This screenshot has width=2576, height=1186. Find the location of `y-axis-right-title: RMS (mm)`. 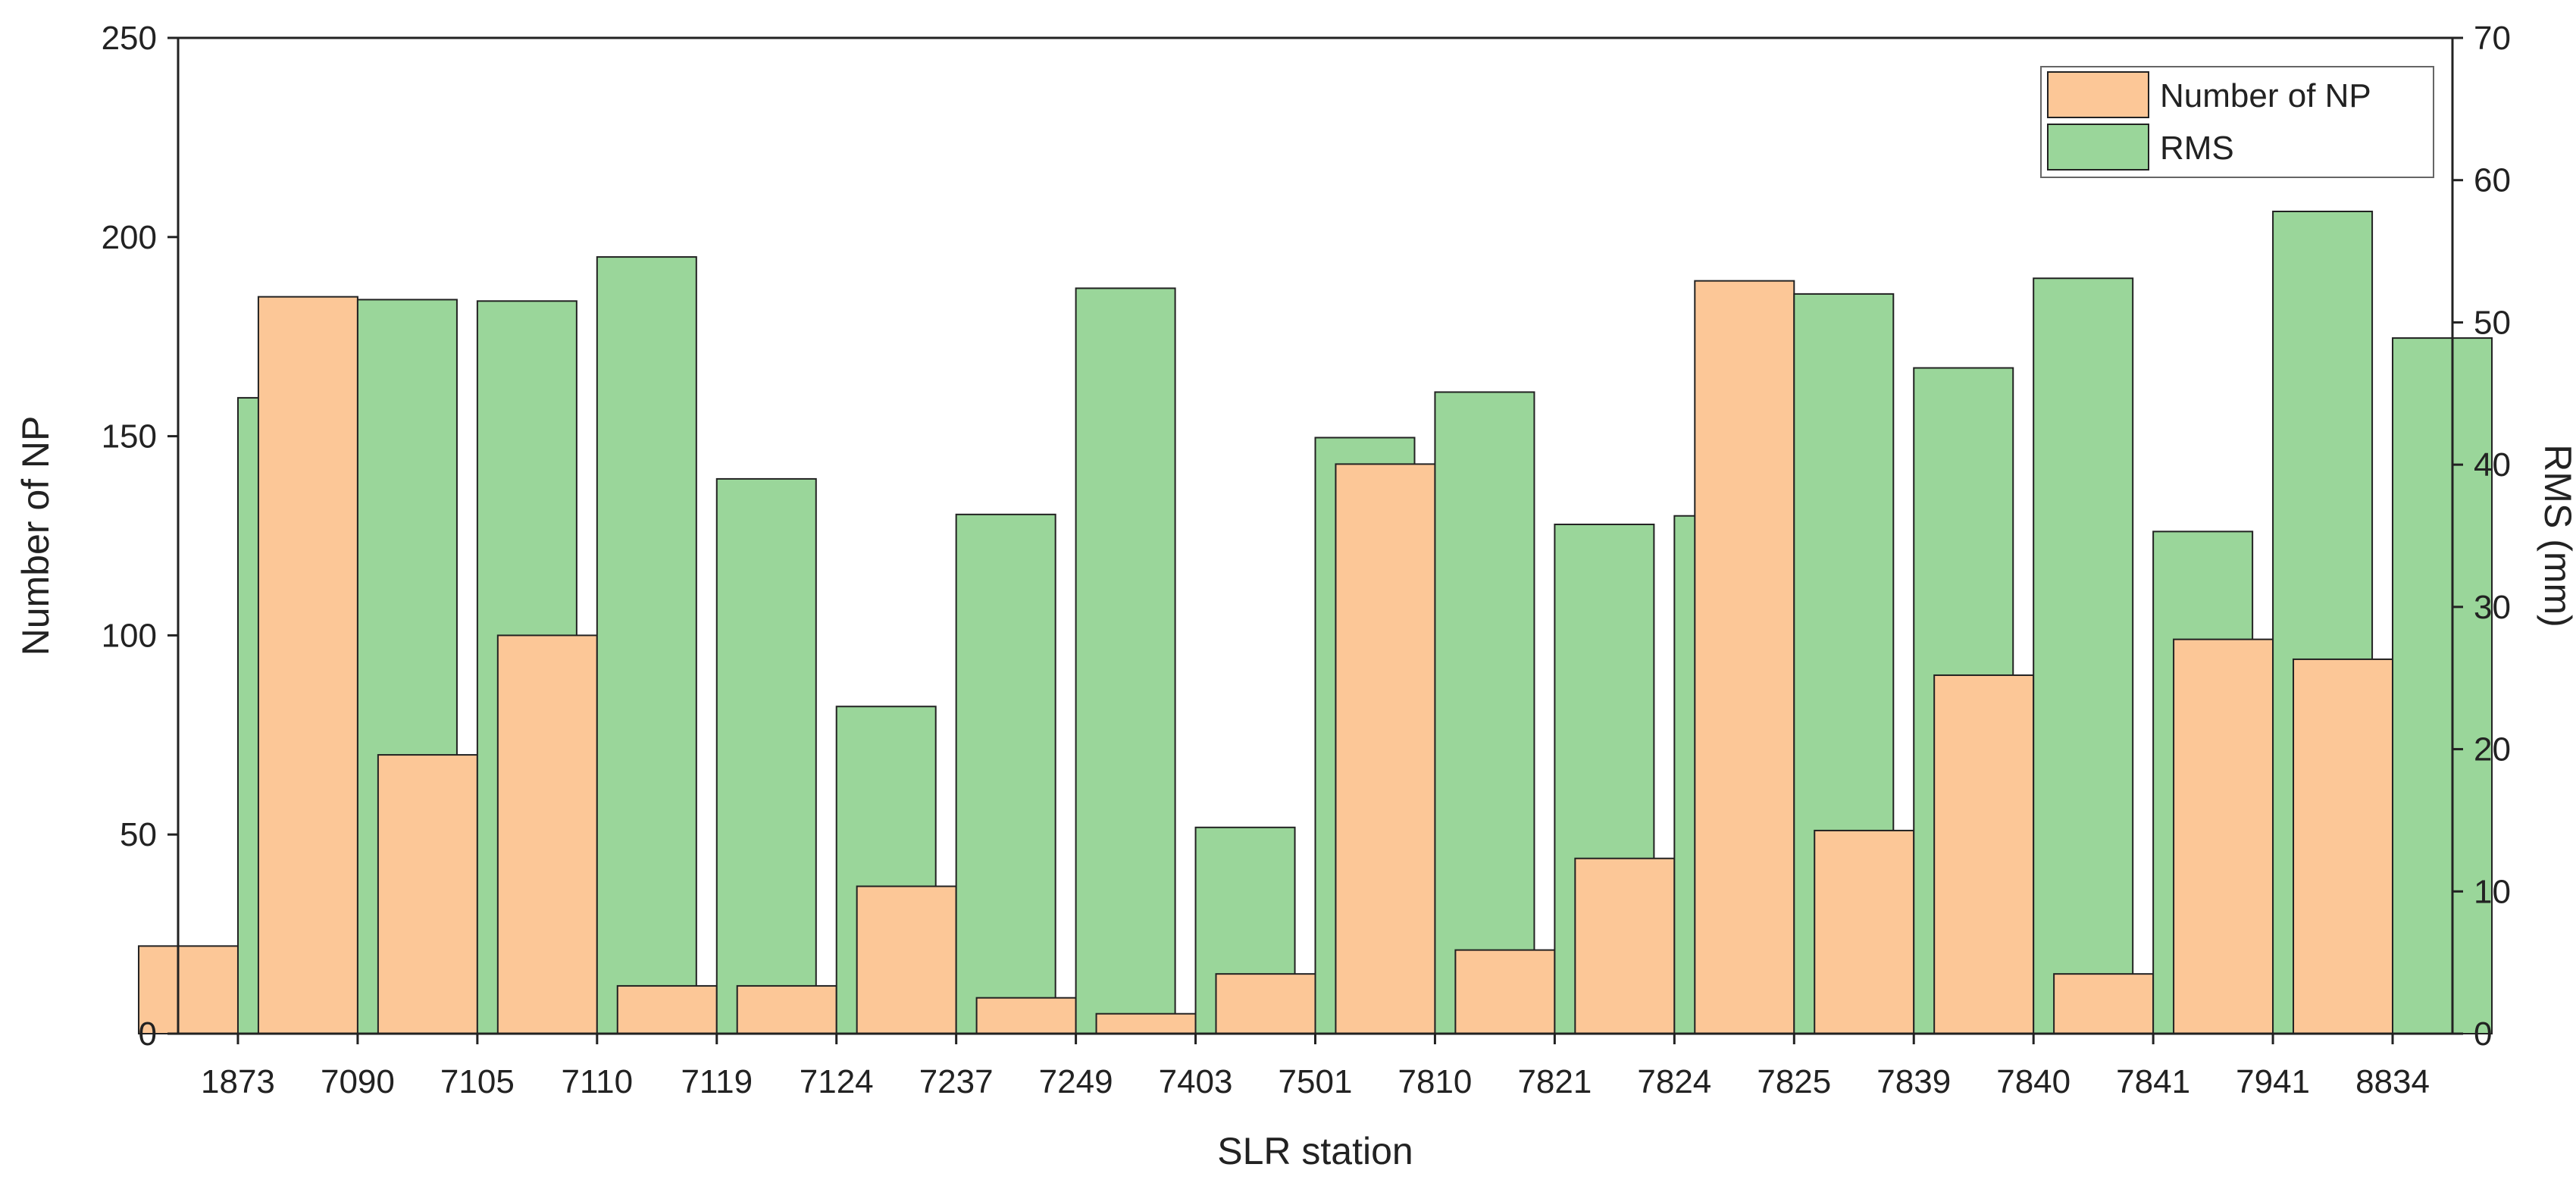

y-axis-right-title: RMS (mm) is located at coordinates (2557, 535).